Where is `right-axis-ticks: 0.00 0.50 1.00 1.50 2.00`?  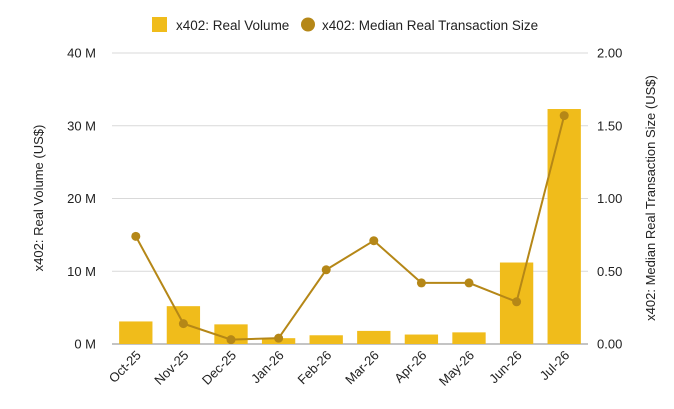
right-axis-ticks: 0.00 0.50 1.00 1.50 2.00 is located at coordinates (609, 199).